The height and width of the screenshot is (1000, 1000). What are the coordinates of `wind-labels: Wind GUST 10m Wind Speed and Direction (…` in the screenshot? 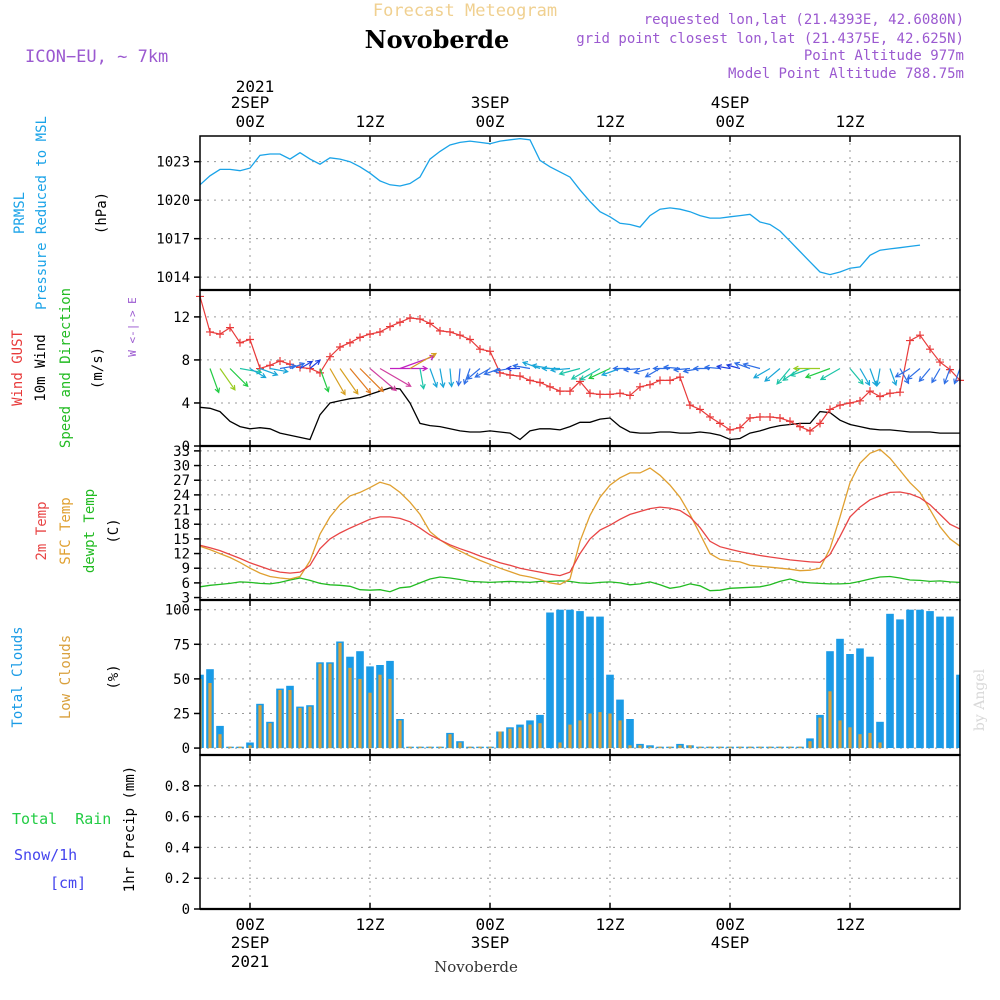 It's located at (74, 368).